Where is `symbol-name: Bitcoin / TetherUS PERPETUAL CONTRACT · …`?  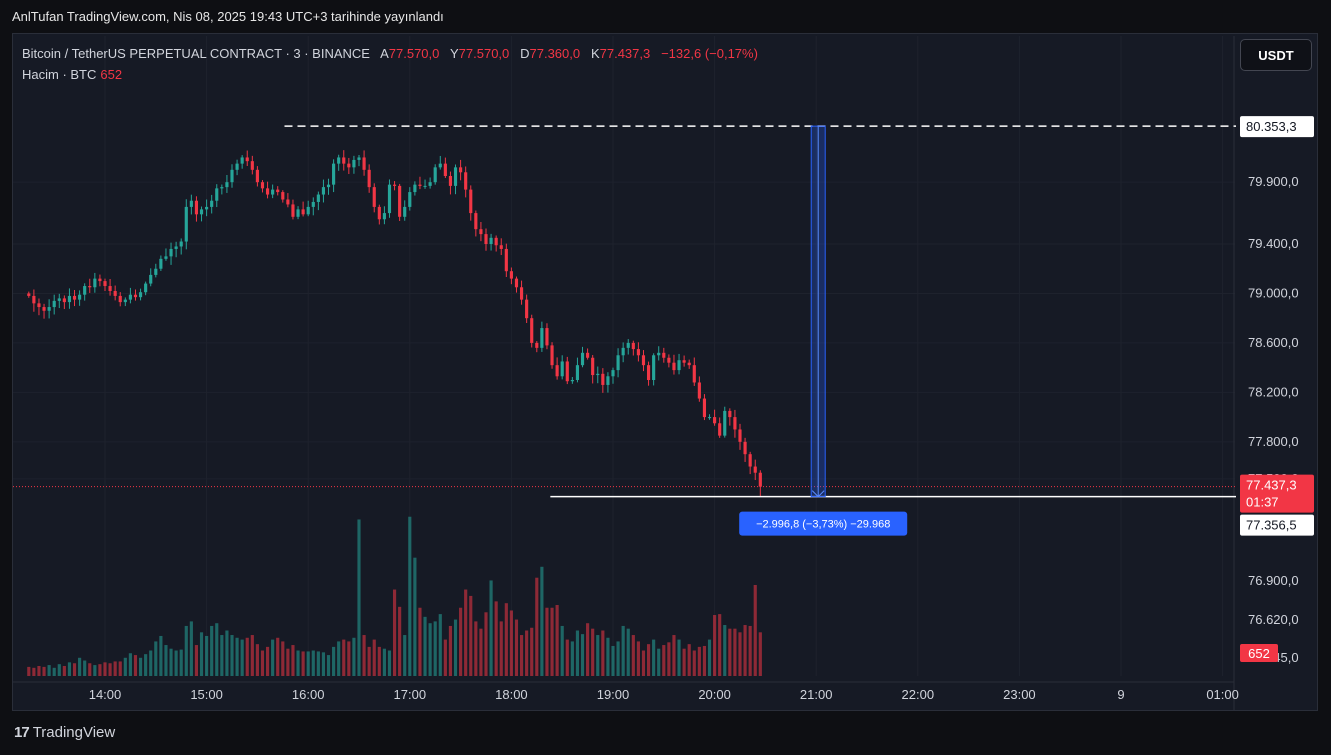
symbol-name: Bitcoin / TetherUS PERPETUAL CONTRACT · … is located at coordinates (196, 53).